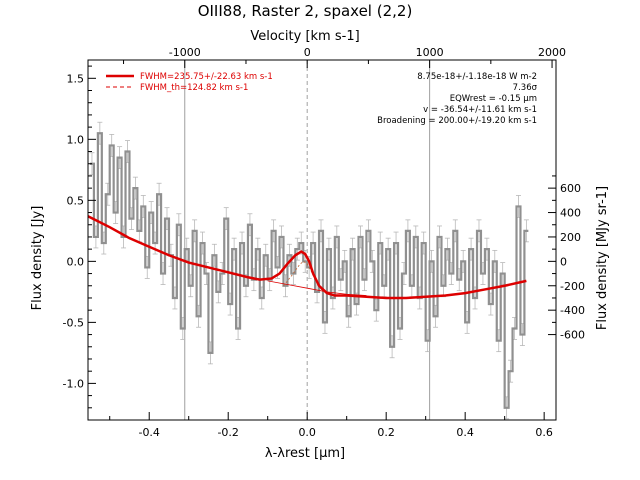  I want to click on y-tick-label-1: -0.5, so click(73, 322).